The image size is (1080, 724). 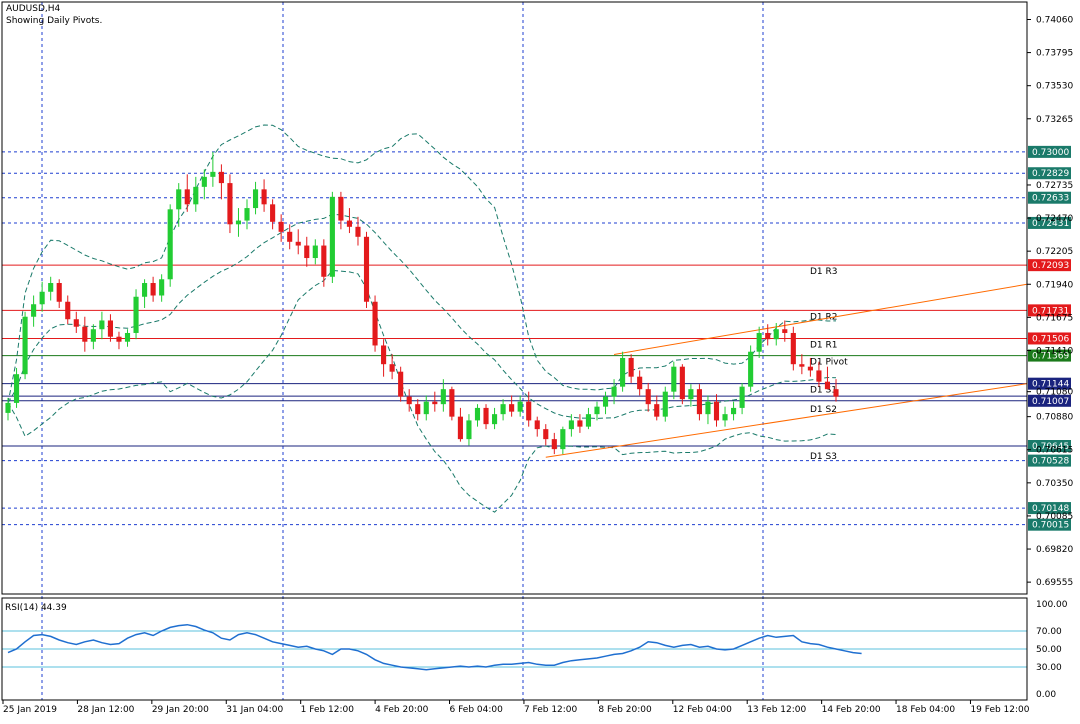 What do you see at coordinates (36, 608) in the screenshot?
I see `rsi-title: RSI(14) 44.39` at bounding box center [36, 608].